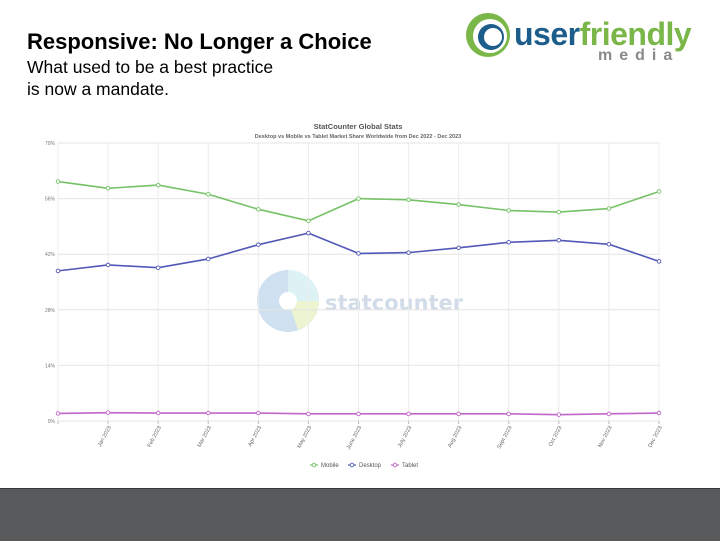 This screenshot has height=541, width=720. Describe the element at coordinates (314, 465) in the screenshot. I see `legend-swatch-mobile` at that location.